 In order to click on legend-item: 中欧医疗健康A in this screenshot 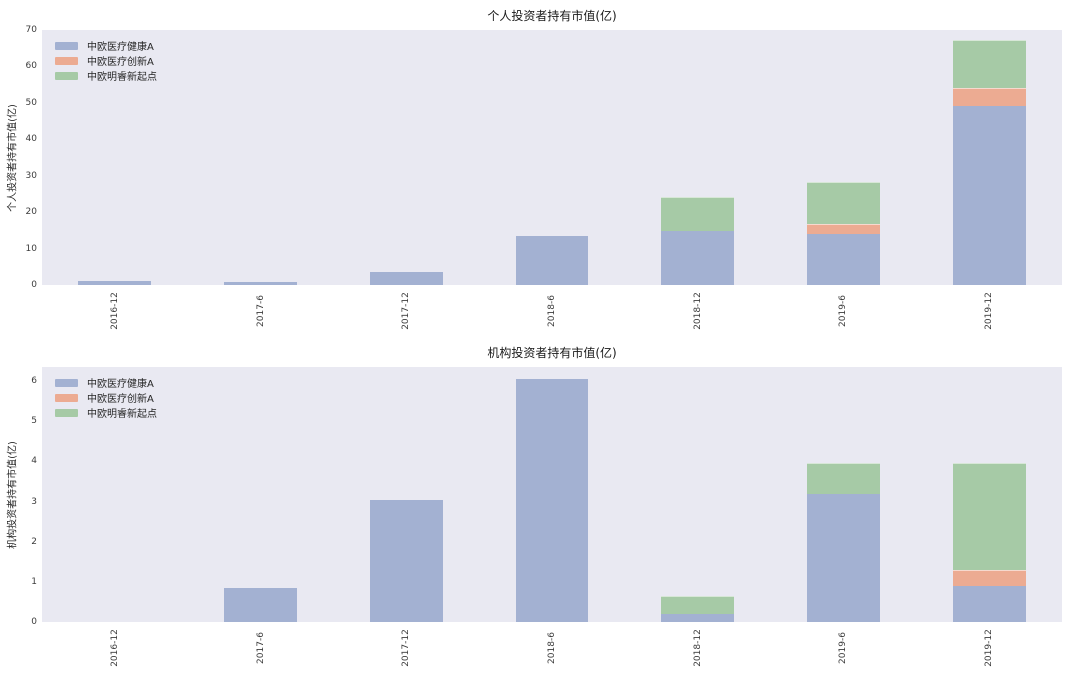, I will do `click(106, 382)`.